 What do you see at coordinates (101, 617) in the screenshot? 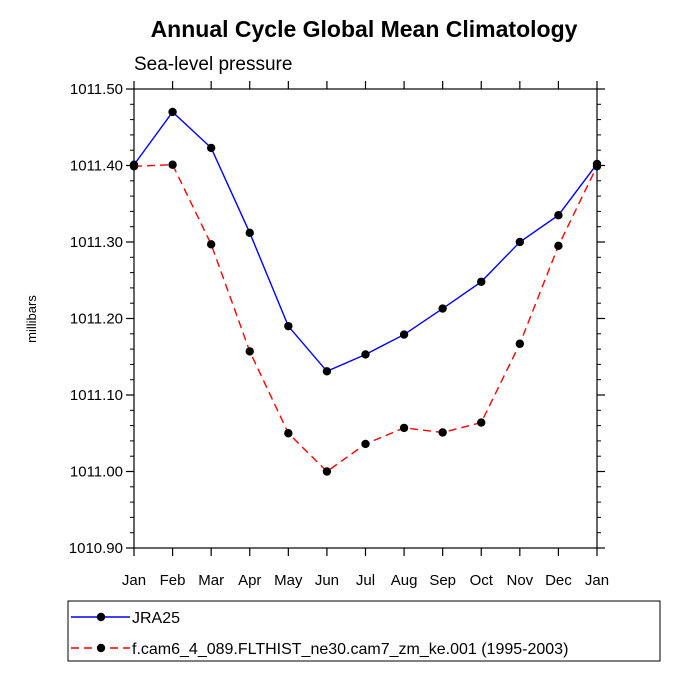
I see `legend-marker-jra25` at bounding box center [101, 617].